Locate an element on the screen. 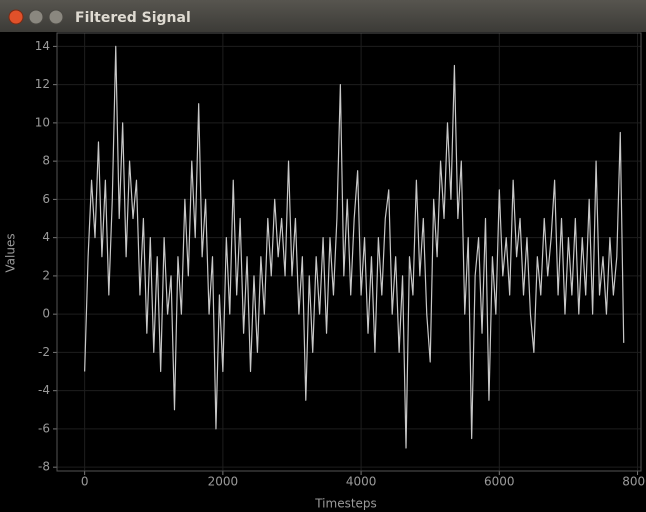 Image resolution: width=646 pixels, height=512 pixels. x-tick-label: 0 is located at coordinates (85, 482).